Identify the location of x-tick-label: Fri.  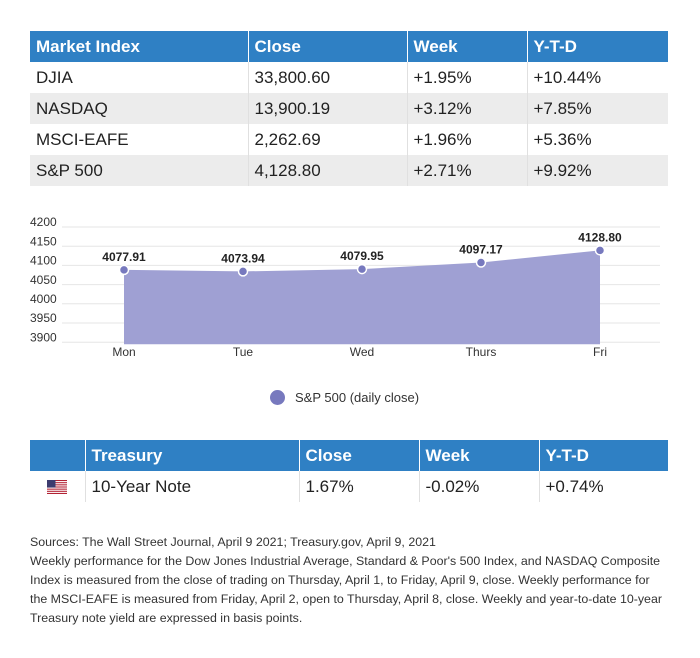
(600, 352).